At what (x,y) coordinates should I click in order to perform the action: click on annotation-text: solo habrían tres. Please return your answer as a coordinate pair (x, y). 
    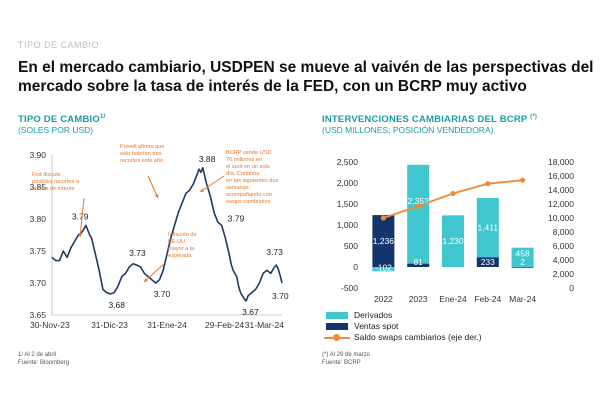
    Looking at the image, I should click on (141, 154).